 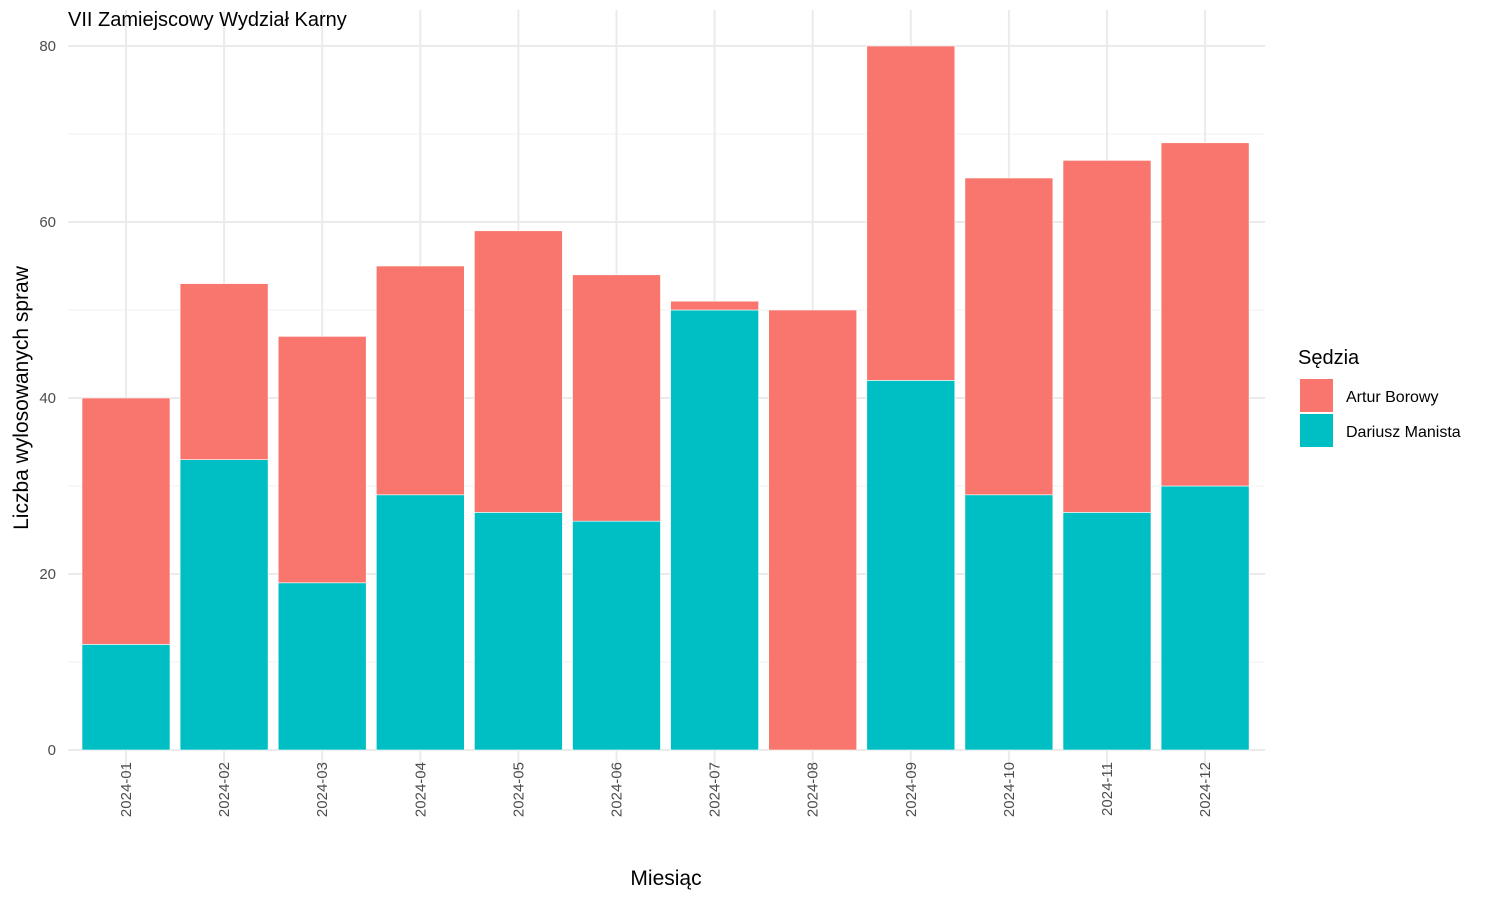 I want to click on legend-title: Sędzia, so click(x=1329, y=358).